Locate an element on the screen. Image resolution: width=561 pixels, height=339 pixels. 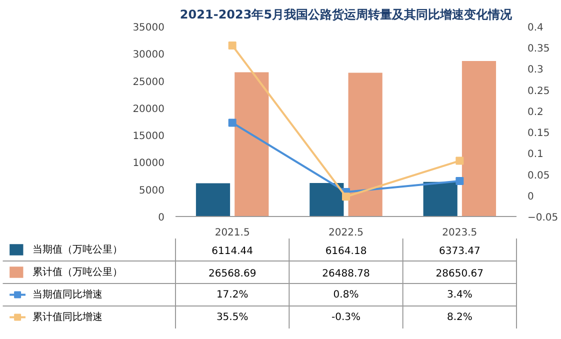
y-tick-label: 5000 is located at coordinates (152, 190).